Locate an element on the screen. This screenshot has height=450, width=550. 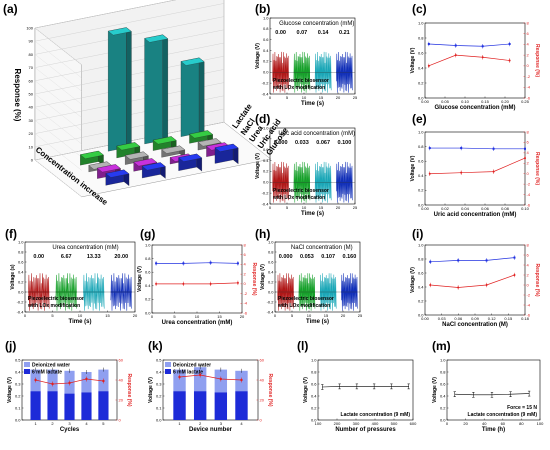
y-tick-label: 0.3 is located at coordinates (159, 383).